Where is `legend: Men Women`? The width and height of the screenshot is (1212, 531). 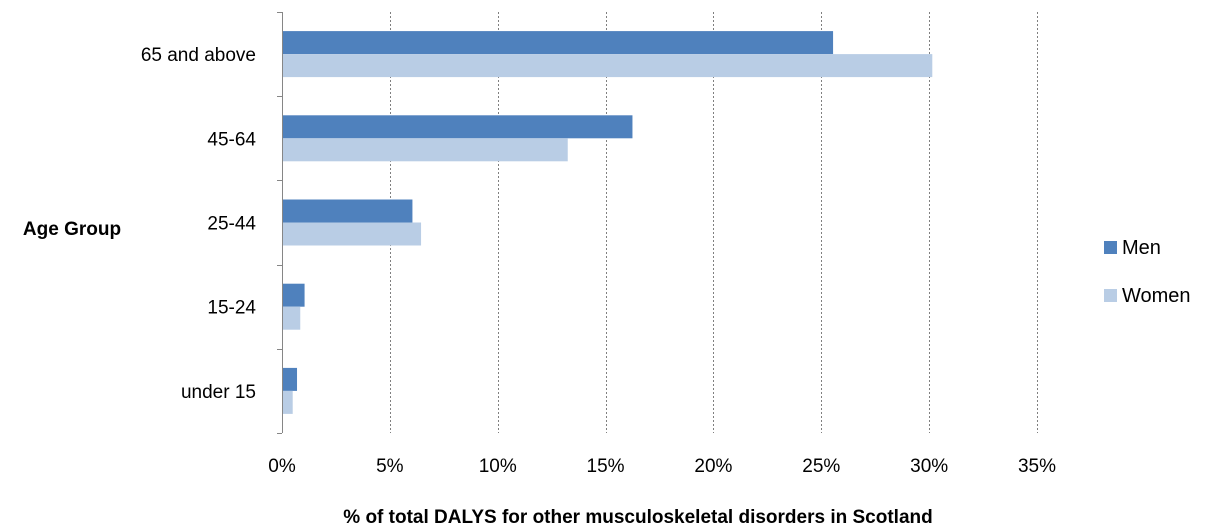 legend: Men Women is located at coordinates (1147, 272).